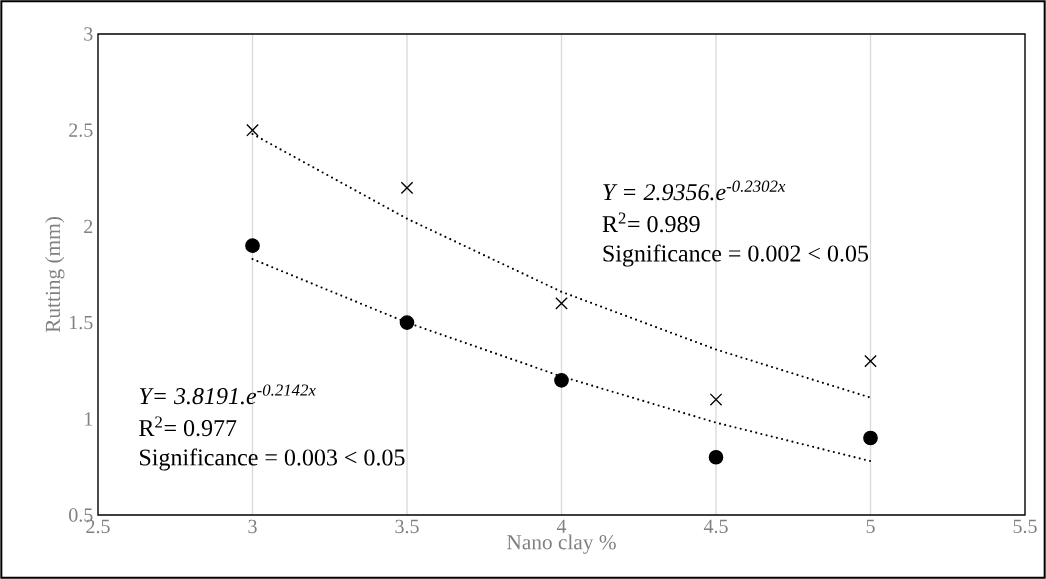 The width and height of the screenshot is (1046, 579). Describe the element at coordinates (252, 526) in the screenshot. I see `x-tick-label: 3` at that location.